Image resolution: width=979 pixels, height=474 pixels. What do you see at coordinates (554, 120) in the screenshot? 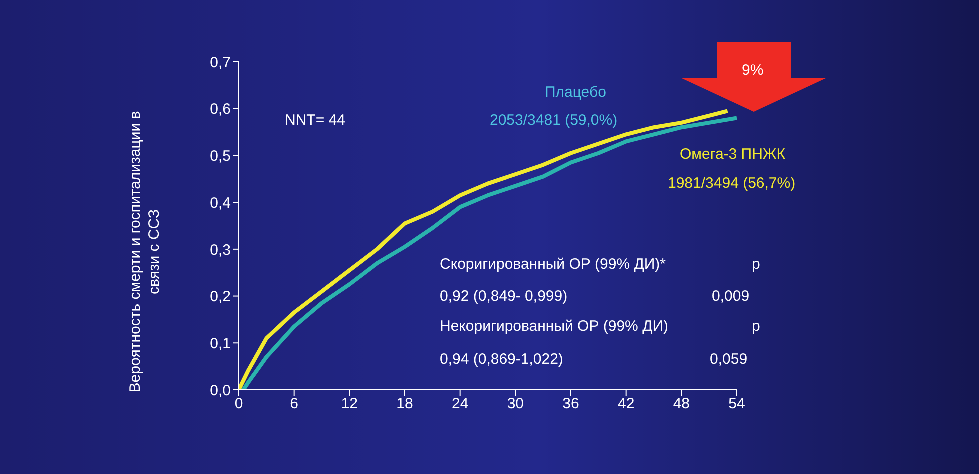
I see `annotation: 2053/3481 (59,0%)` at bounding box center [554, 120].